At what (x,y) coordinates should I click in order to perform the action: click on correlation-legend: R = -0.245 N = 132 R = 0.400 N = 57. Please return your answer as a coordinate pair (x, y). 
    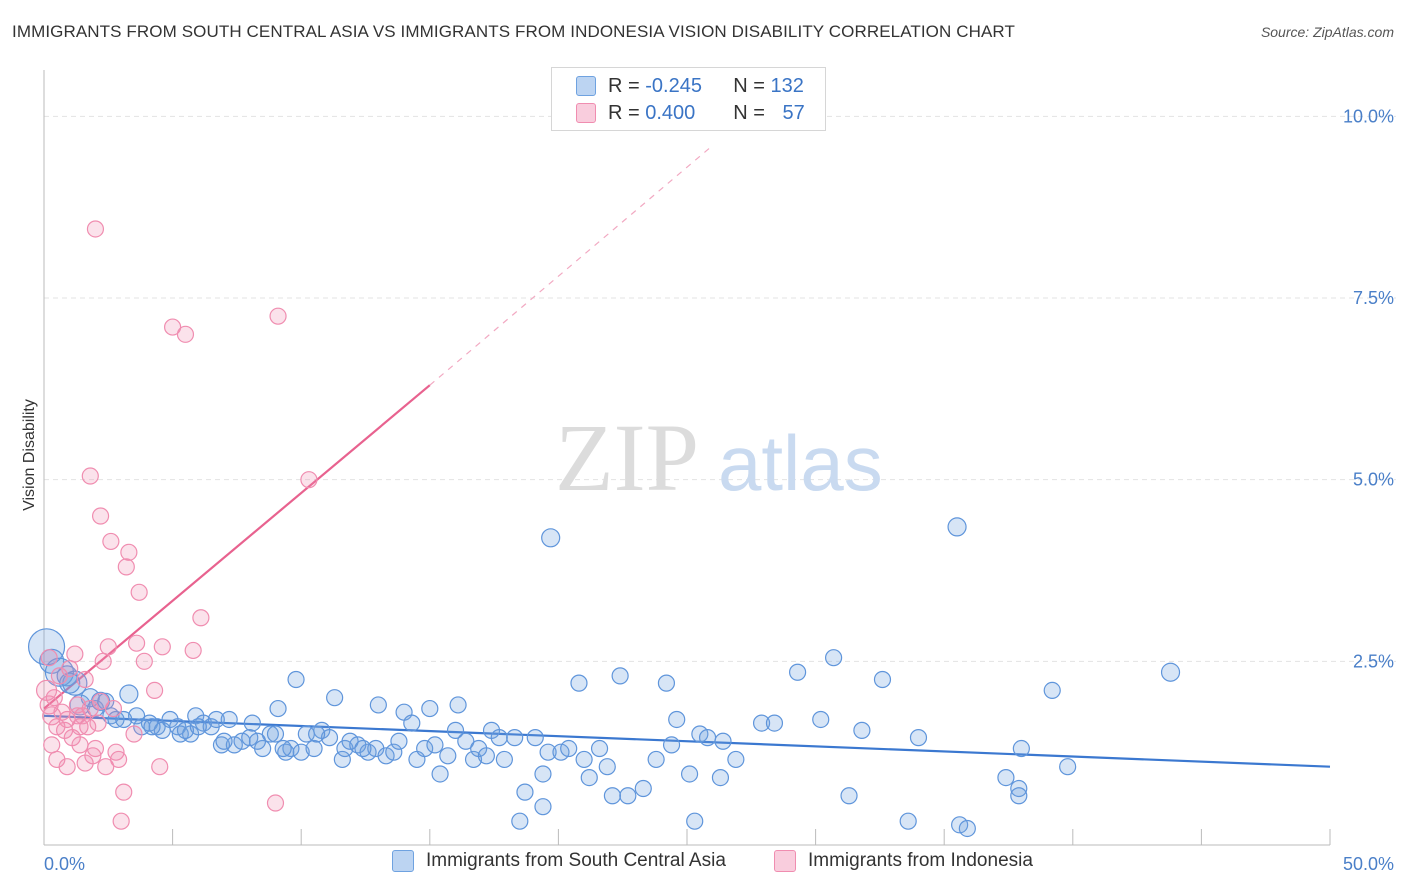
    Looking at the image, I should click on (688, 99).